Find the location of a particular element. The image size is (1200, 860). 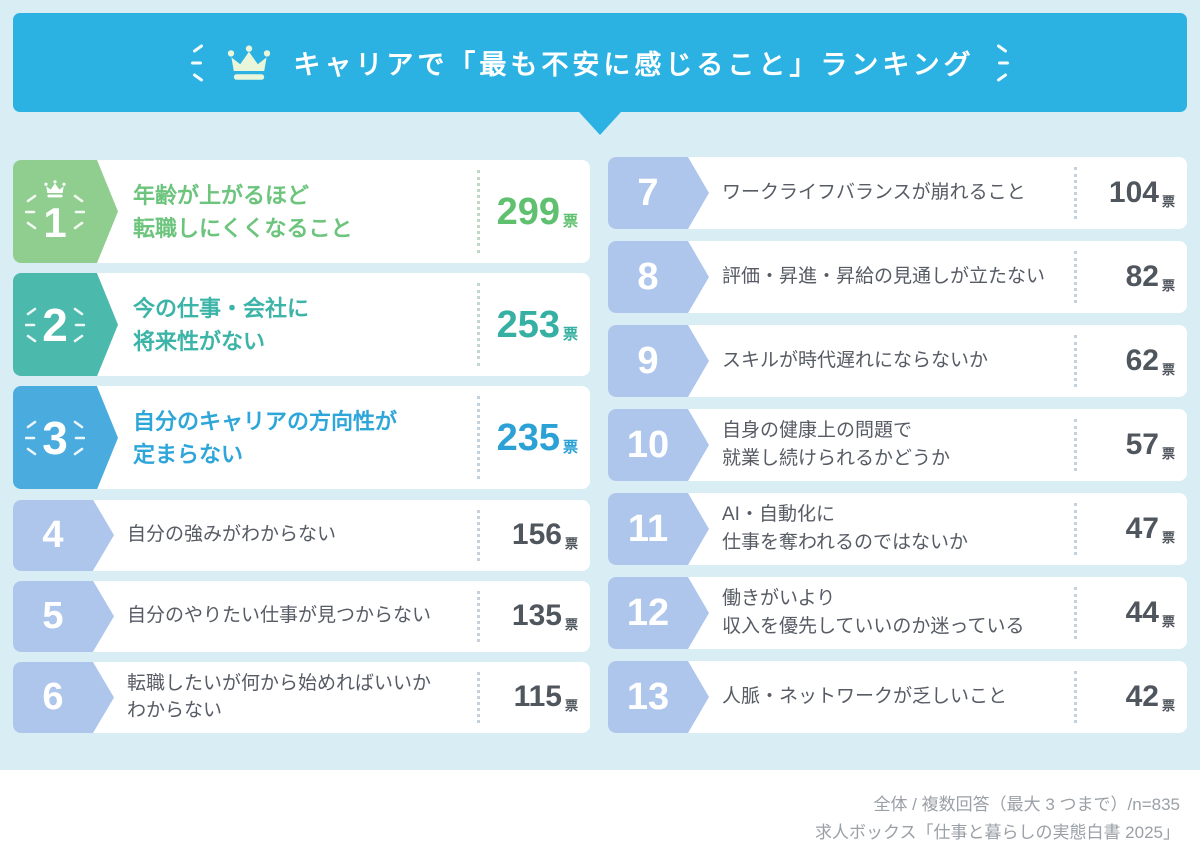

rank-label: 今の仕事・会社に 将来性がない is located at coordinates (221, 324).